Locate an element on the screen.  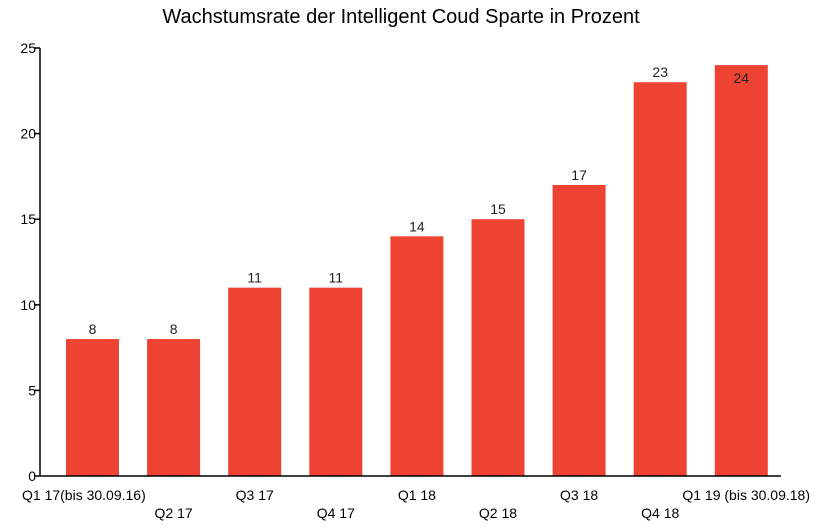
x-tick-label: Q3 17 is located at coordinates (255, 495).